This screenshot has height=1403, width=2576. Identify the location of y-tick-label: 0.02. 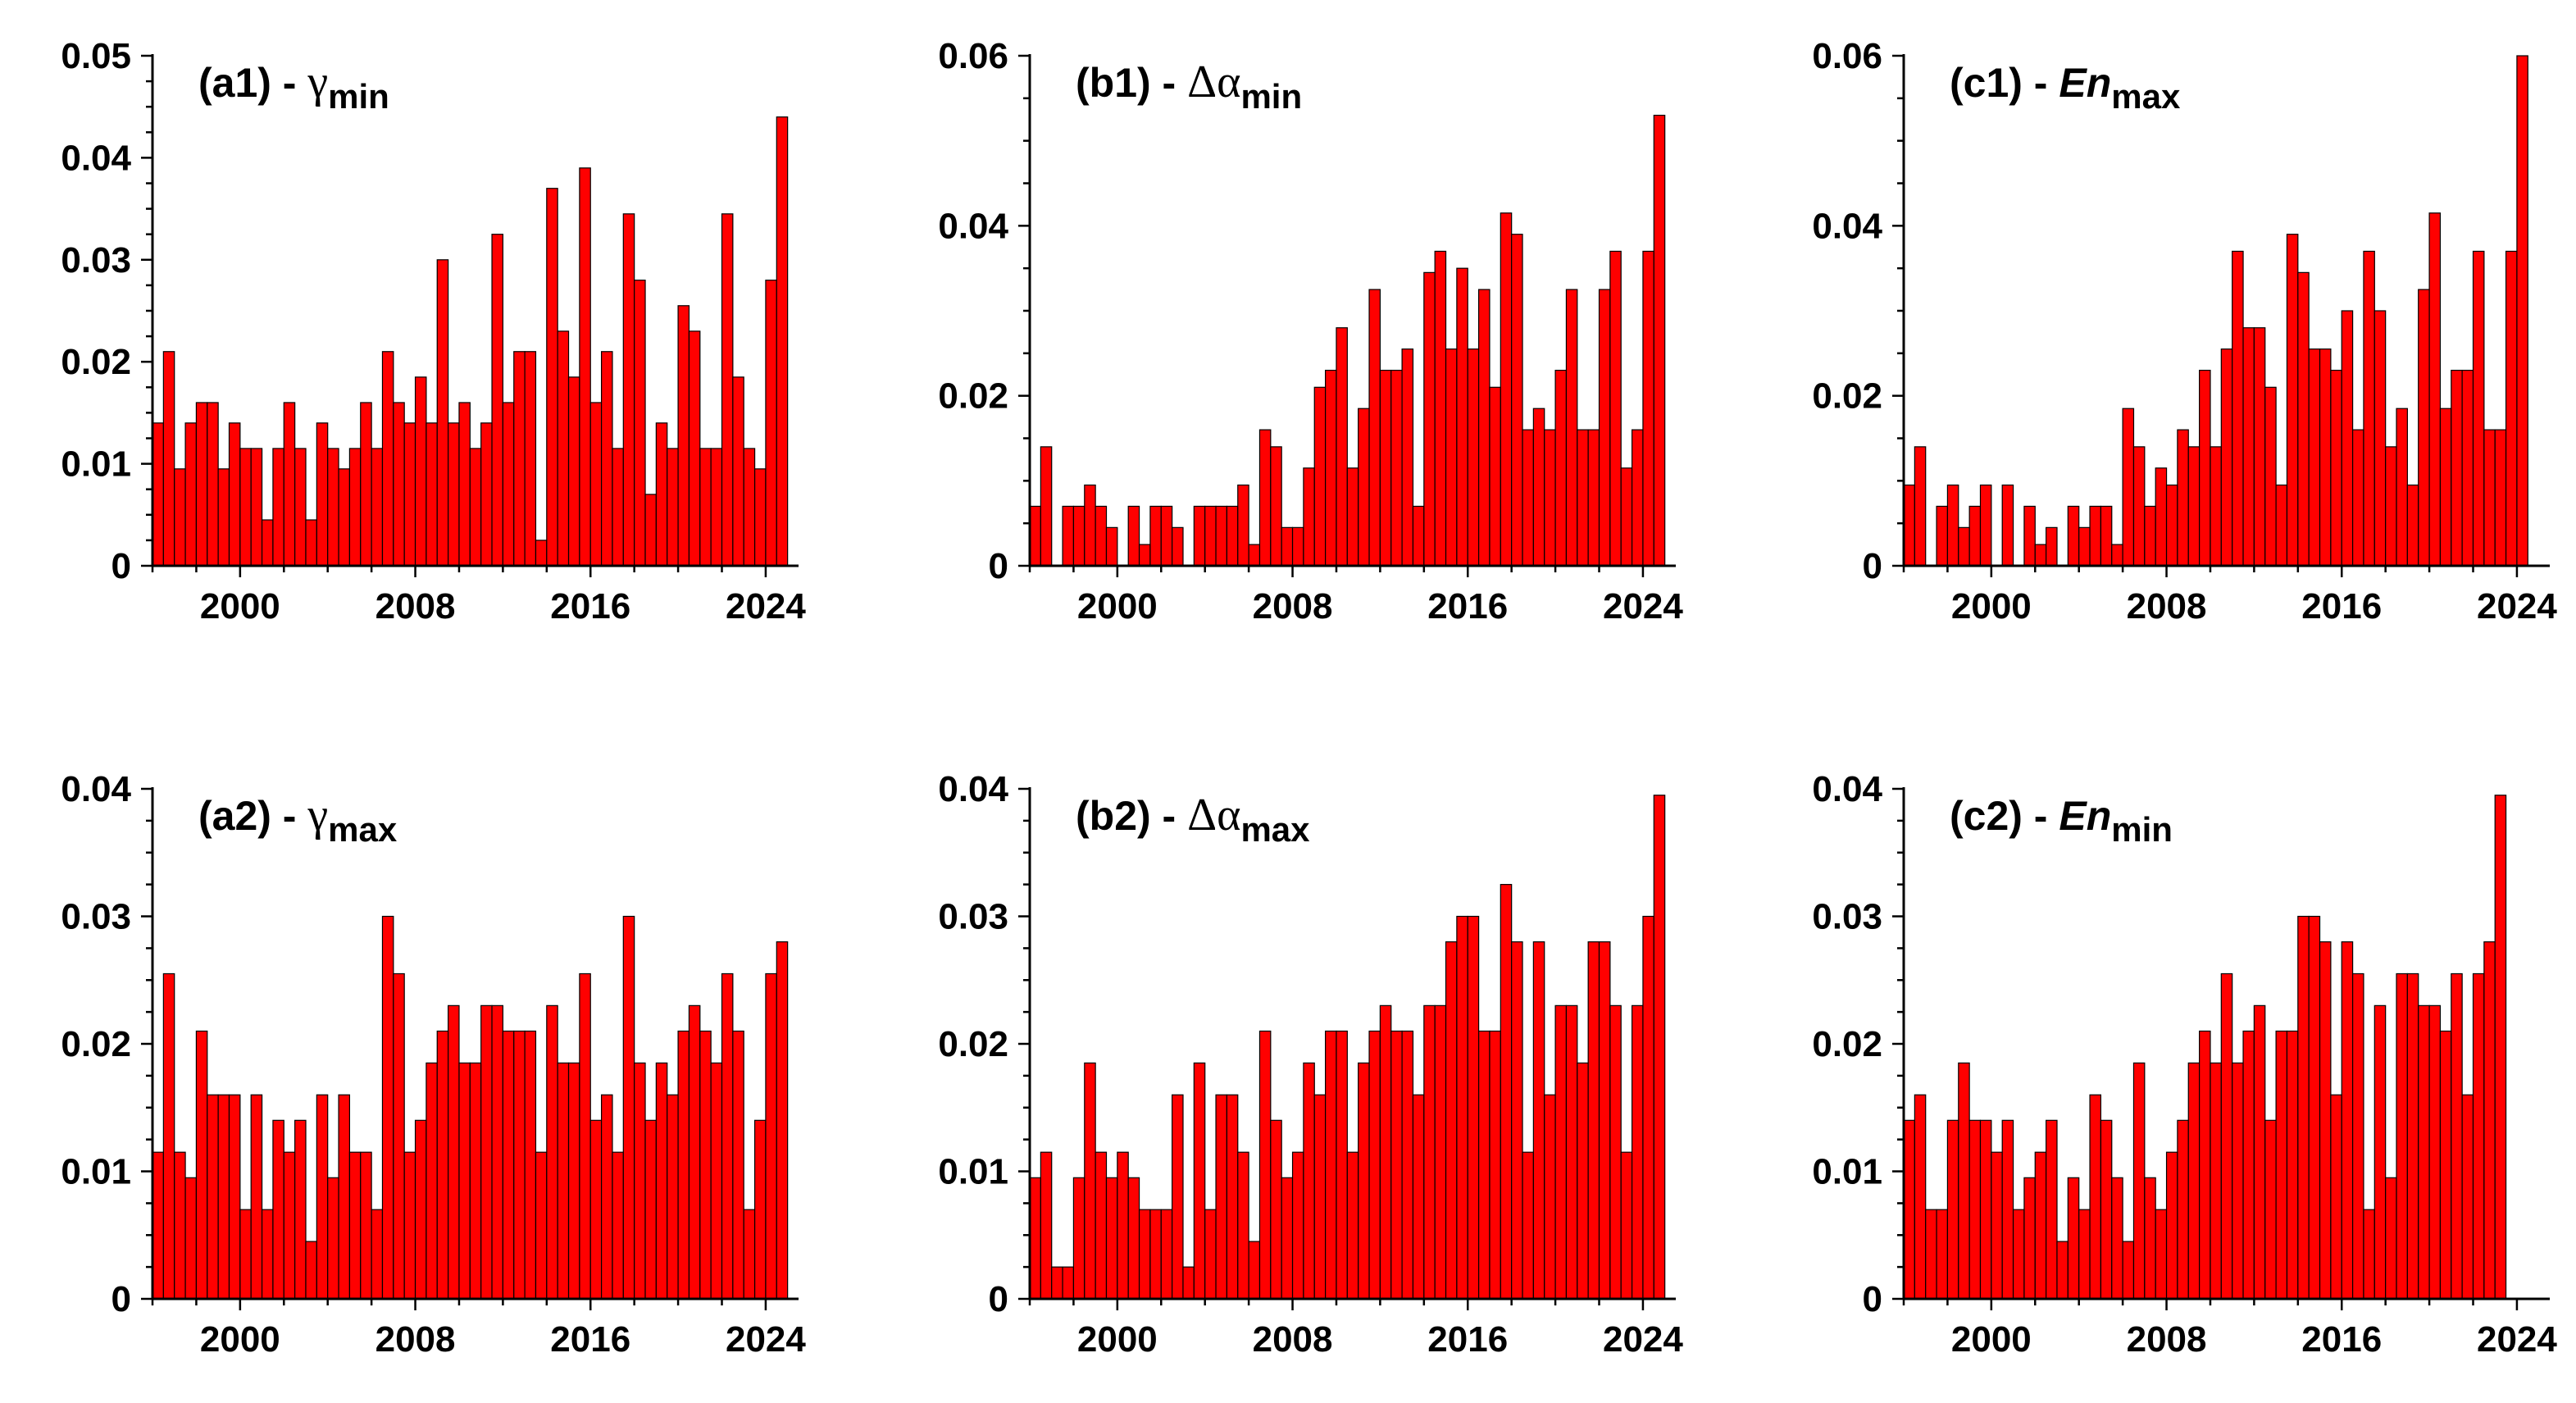
(973, 1044).